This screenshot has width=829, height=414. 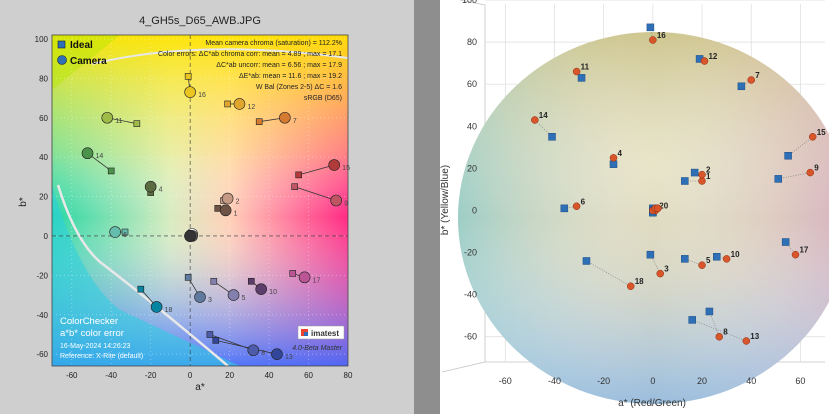 I want to click on y-tick-label: 0, so click(x=474, y=210).